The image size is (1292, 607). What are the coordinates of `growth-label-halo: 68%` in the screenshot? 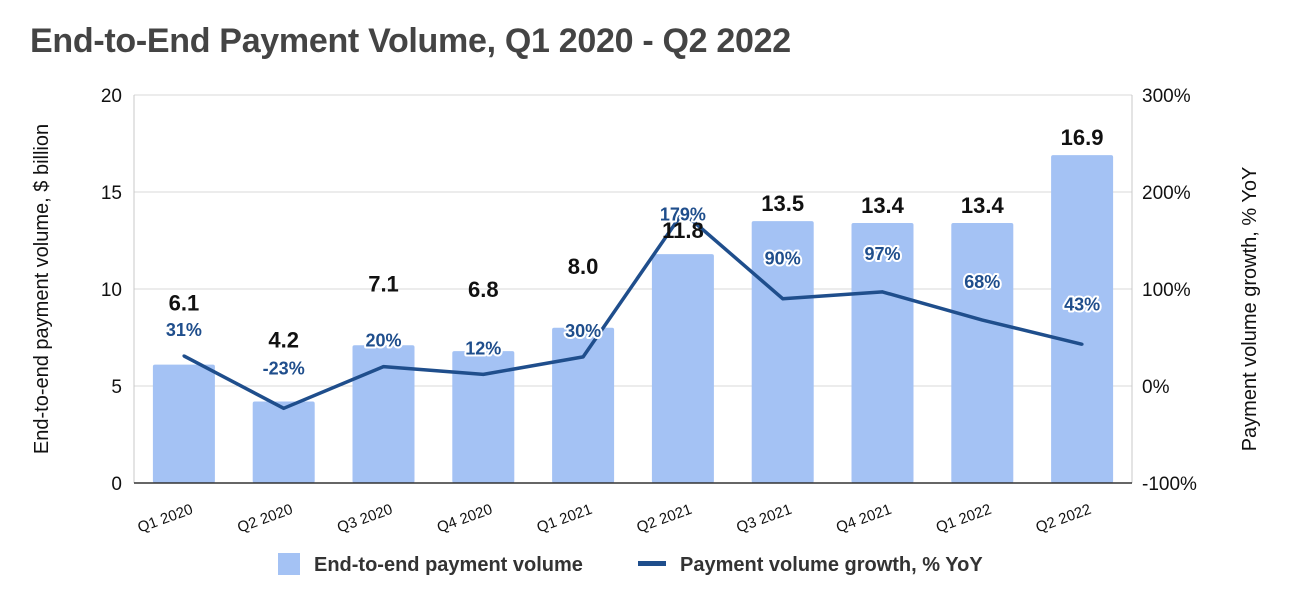 It's located at (982, 282).